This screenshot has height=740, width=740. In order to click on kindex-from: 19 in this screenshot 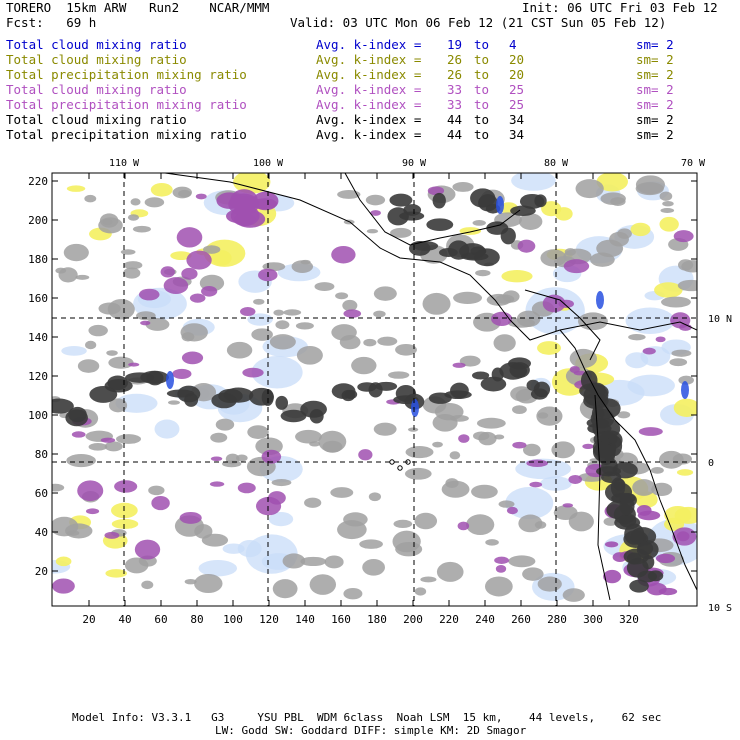, I will do `click(455, 44)`.